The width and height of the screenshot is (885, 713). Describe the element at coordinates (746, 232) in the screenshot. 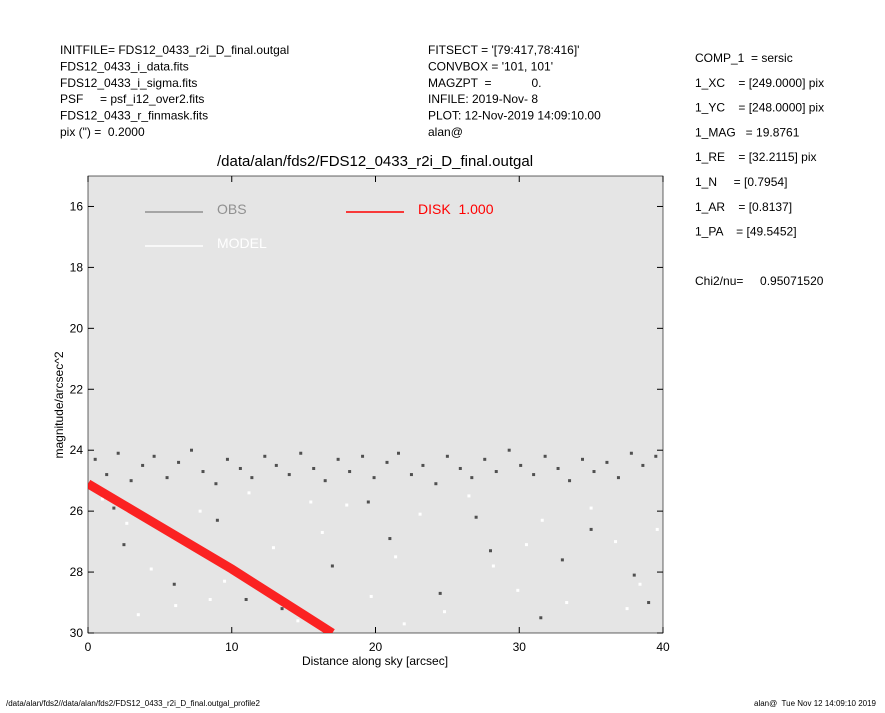

I see `header-right-line: 1_PA = [49.5452]` at that location.